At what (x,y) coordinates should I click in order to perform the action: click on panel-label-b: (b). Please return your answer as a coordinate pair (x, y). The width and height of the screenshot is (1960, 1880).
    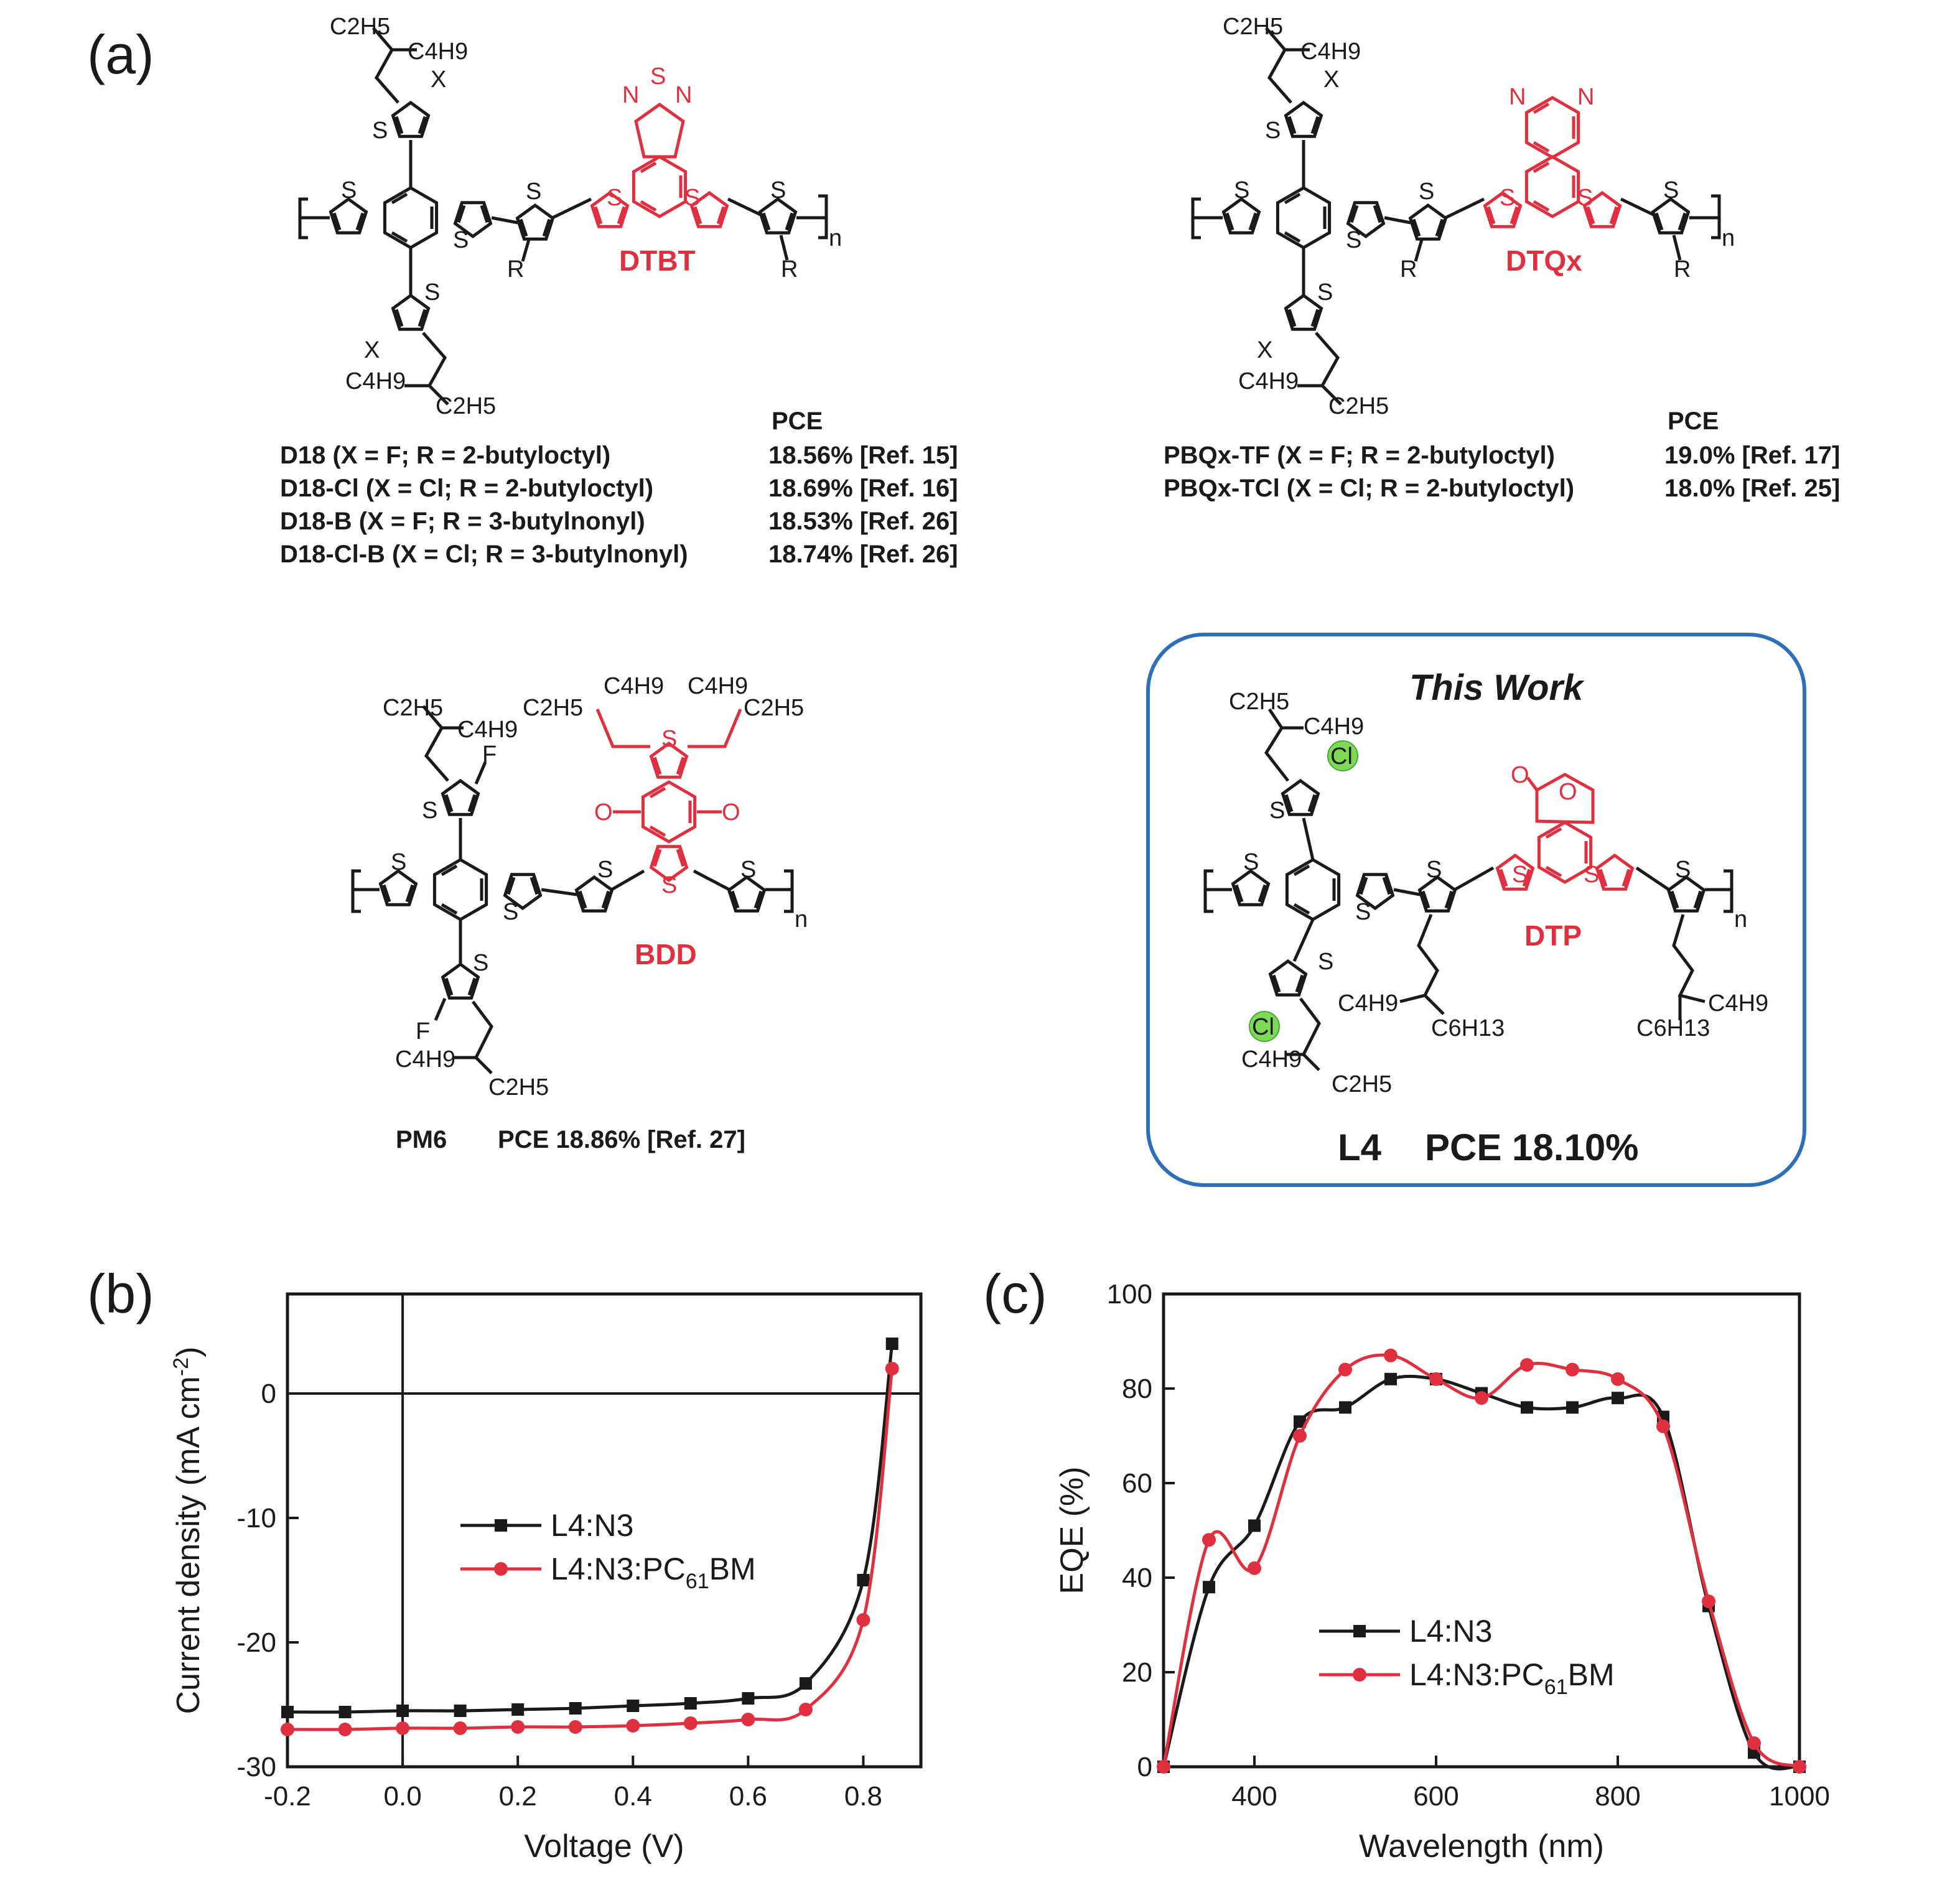
    Looking at the image, I should click on (121, 1293).